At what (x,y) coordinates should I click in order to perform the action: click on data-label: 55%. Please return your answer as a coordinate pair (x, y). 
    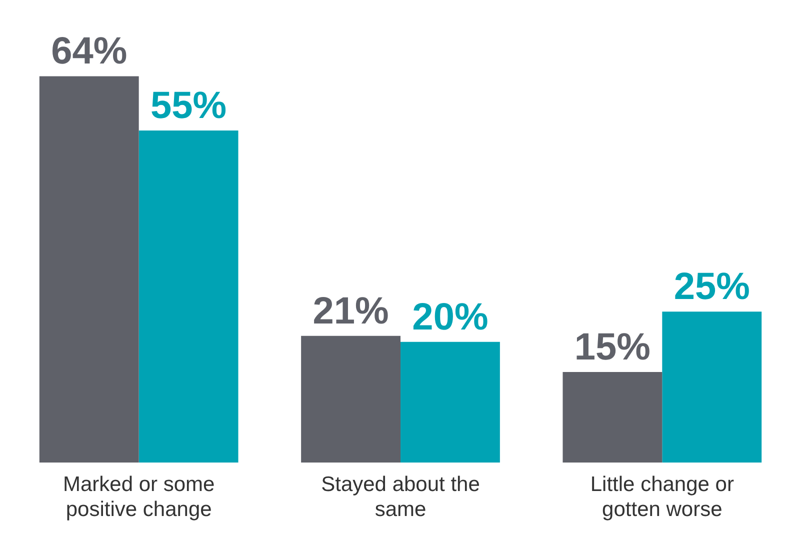
    Looking at the image, I should click on (188, 106).